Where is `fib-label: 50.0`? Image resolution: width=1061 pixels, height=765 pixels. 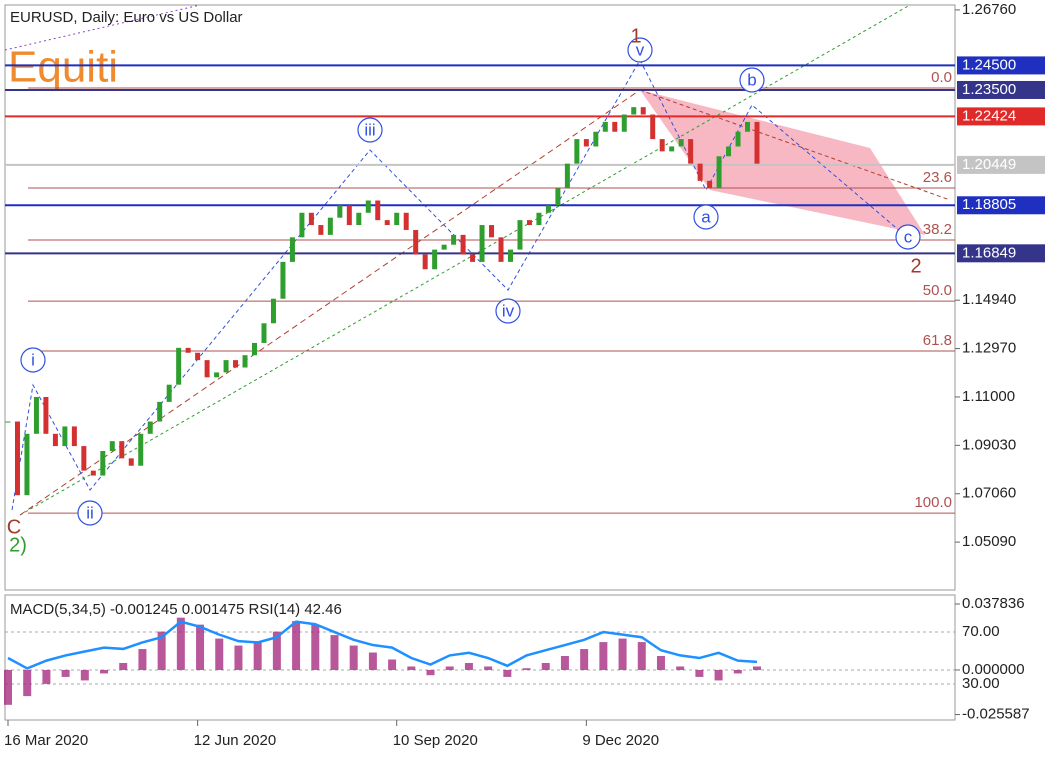 fib-label: 50.0 is located at coordinates (937, 290).